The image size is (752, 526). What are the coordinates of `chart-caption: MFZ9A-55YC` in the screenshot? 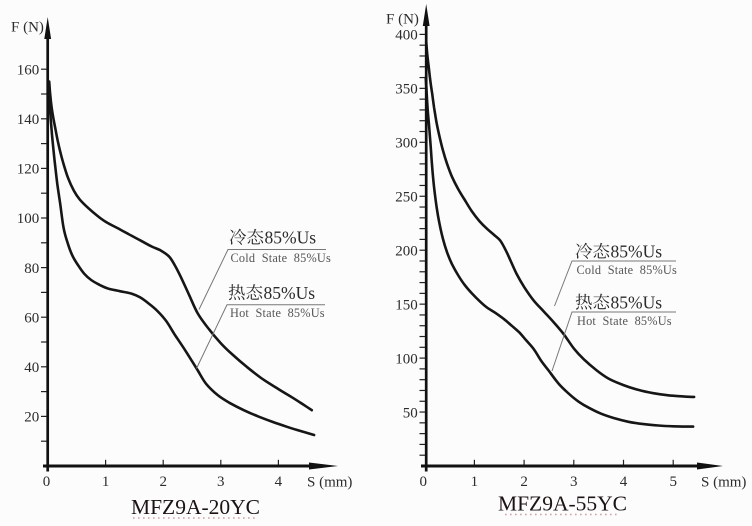 It's located at (562, 504).